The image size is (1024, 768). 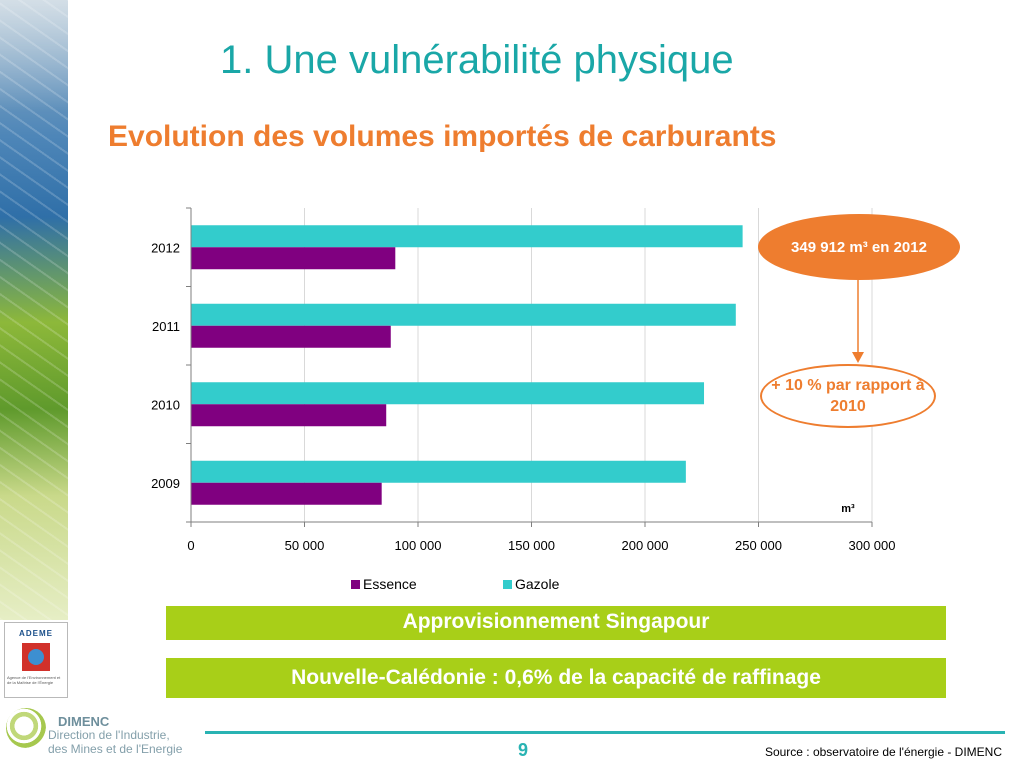 I want to click on ademe-emblem-icon, so click(x=36, y=657).